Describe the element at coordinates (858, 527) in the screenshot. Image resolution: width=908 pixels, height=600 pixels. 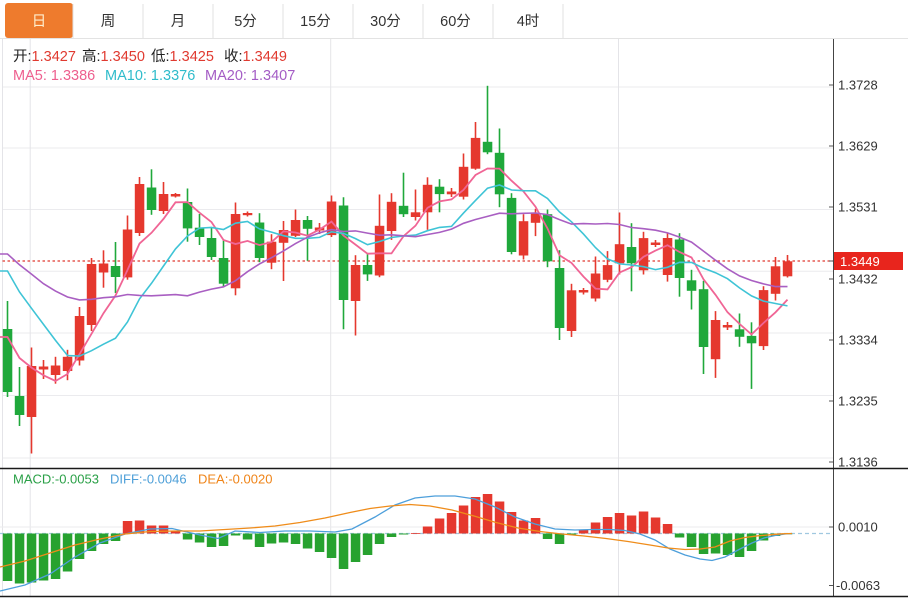
I see `svg-text: 0.0010` at that location.